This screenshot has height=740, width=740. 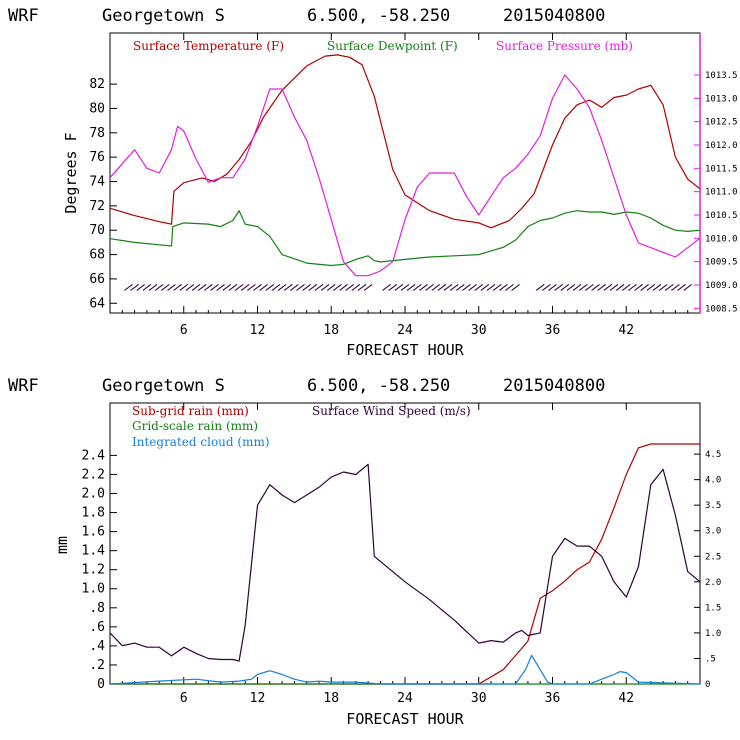 What do you see at coordinates (201, 442) in the screenshot?
I see `legend-entry: Integrated cloud (mm)` at bounding box center [201, 442].